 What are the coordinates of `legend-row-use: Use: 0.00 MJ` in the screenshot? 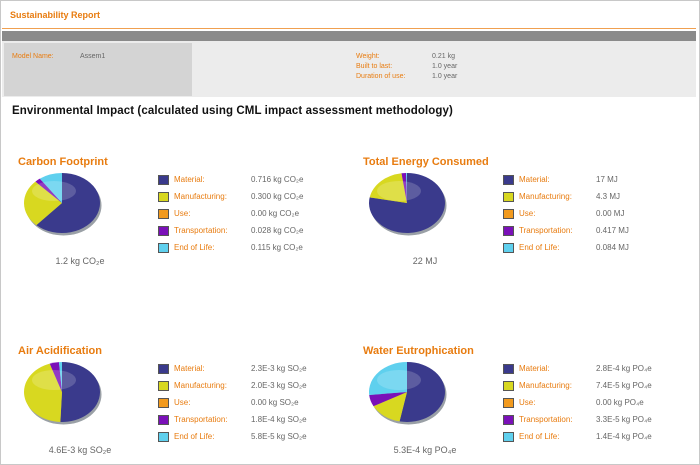 It's located at (601, 214).